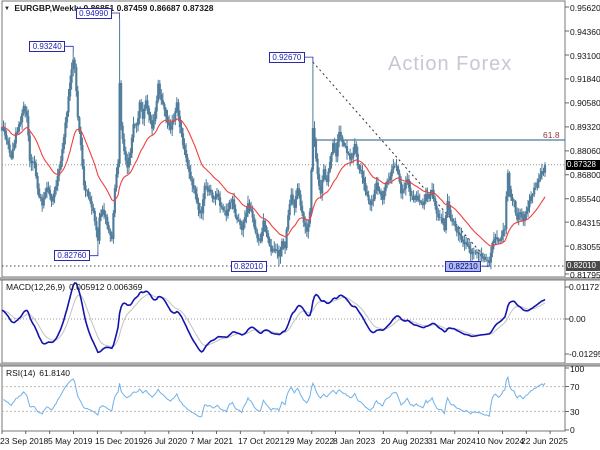  Describe the element at coordinates (286, 57) in the screenshot. I see `price-annotation-label: 0.92670` at that location.